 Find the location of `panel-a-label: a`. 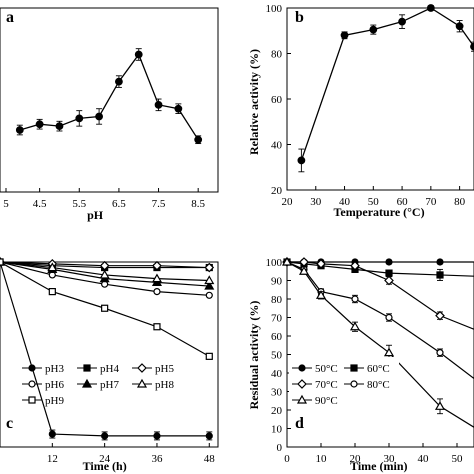

panel-a-label: a is located at coordinates (10, 17).